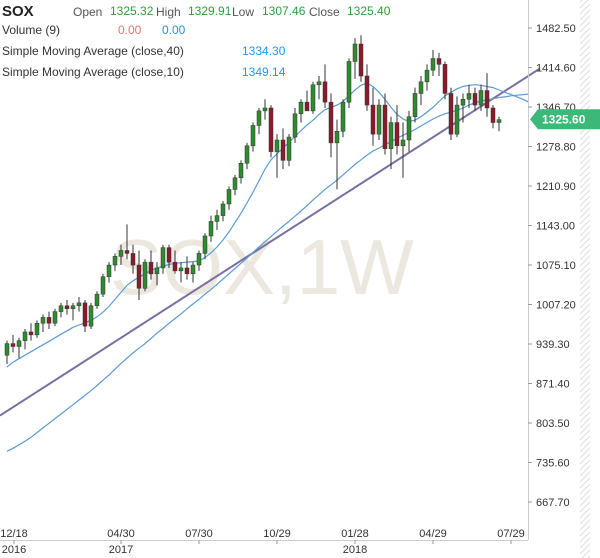 The height and width of the screenshot is (558, 600). Describe the element at coordinates (433, 534) in the screenshot. I see `time-tick-label: 04/29` at that location.